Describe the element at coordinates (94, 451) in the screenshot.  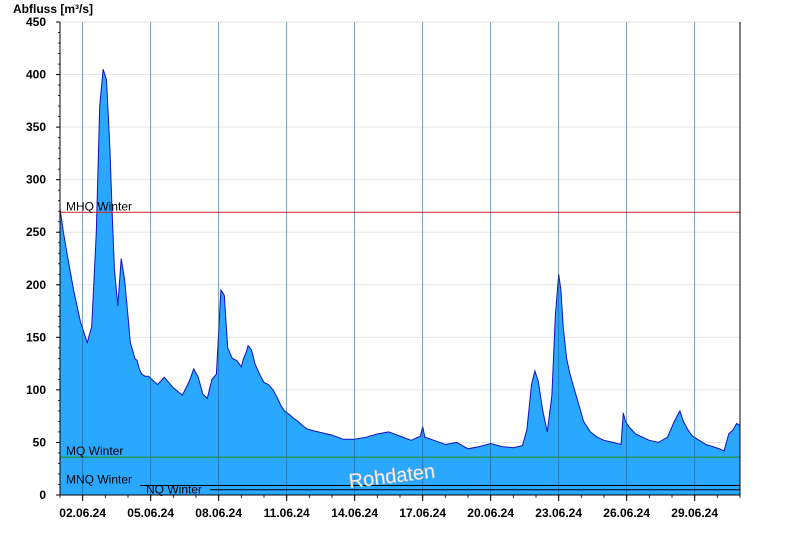
I see `reference-line-label: MQ Winter` at that location.